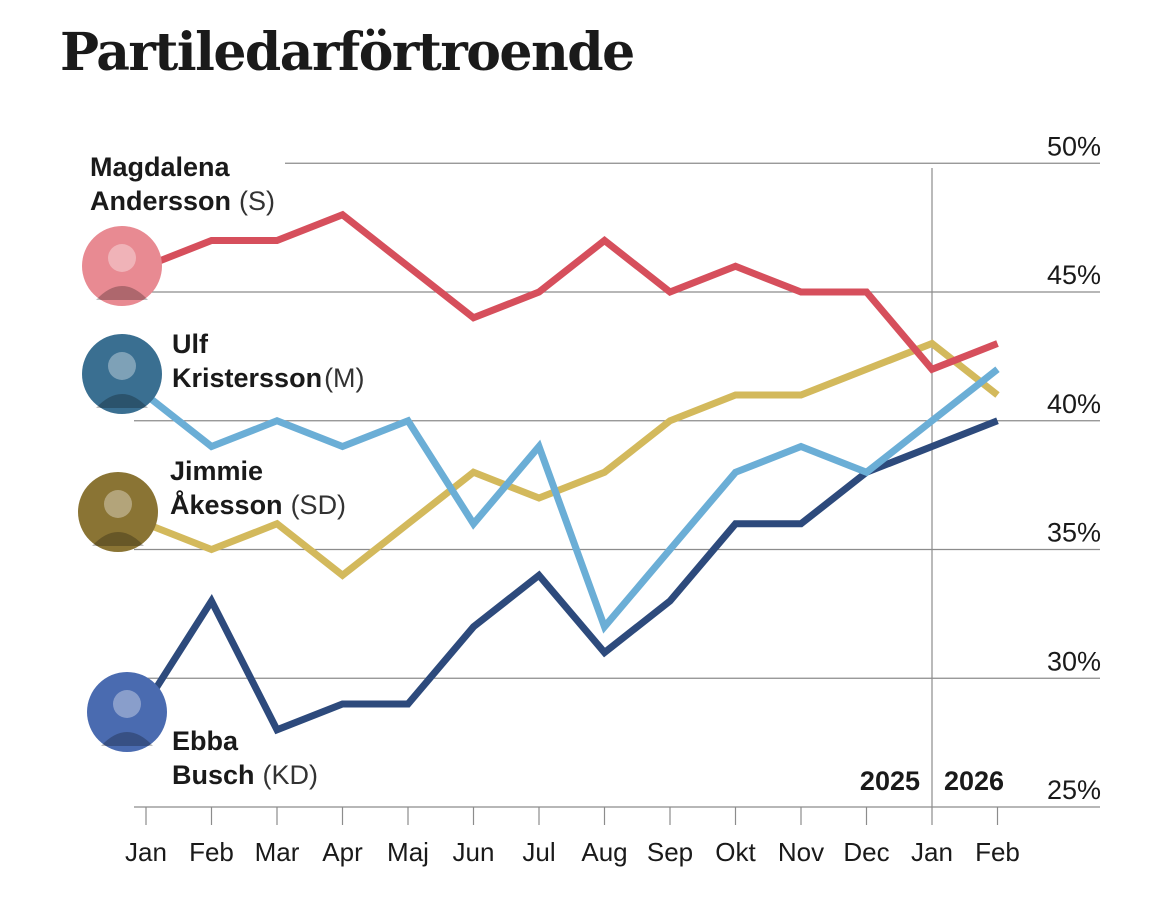  I want to click on x-tick-label: Mar, so click(277, 852).